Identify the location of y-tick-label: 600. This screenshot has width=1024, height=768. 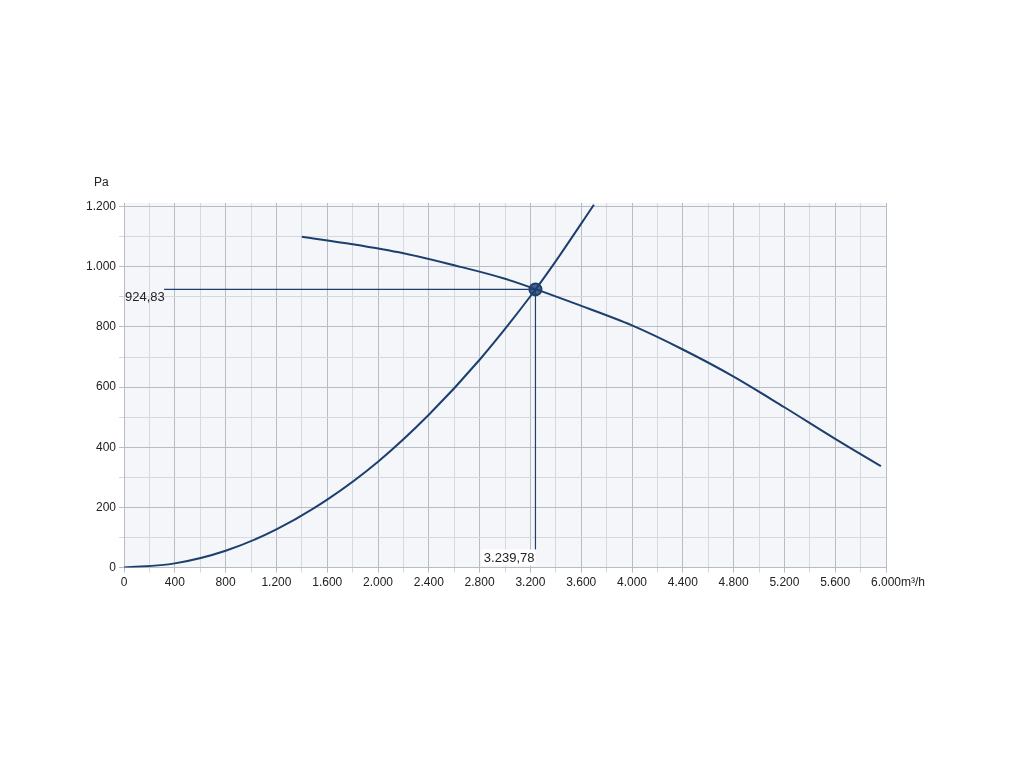
(106, 386).